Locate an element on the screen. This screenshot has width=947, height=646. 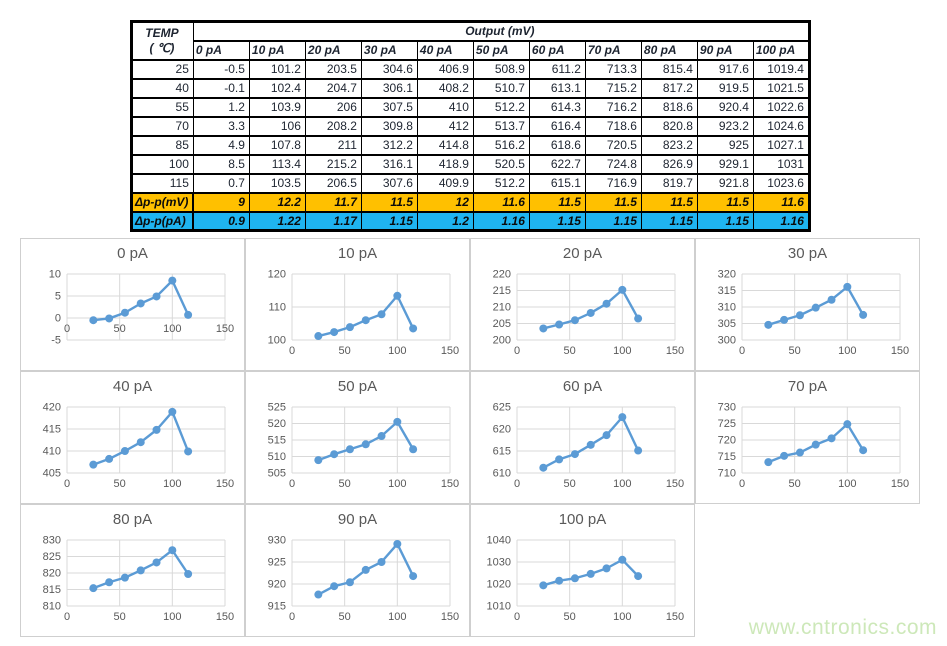
y-tick-label: 210 is located at coordinates (502, 308).